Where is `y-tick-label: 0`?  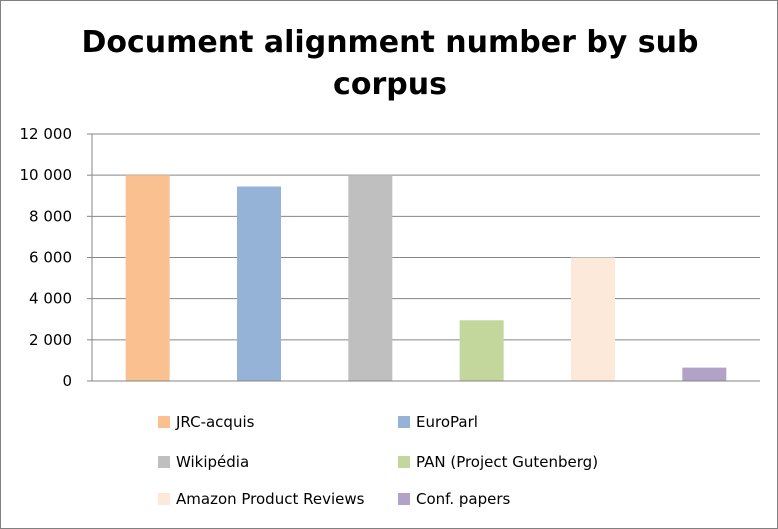 y-tick-label: 0 is located at coordinates (67, 381).